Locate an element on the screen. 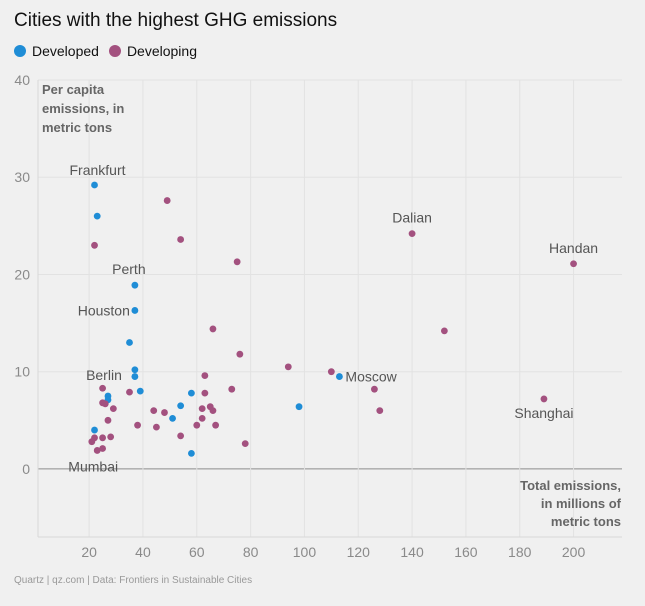  x-axis-title: metric tons is located at coordinates (586, 521).